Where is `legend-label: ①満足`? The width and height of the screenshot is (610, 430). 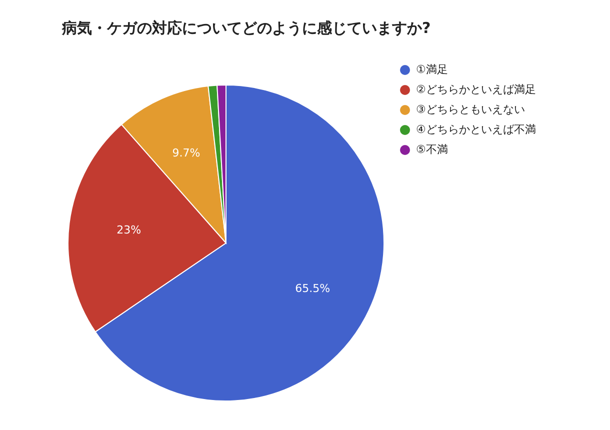
legend-label: ①満足 is located at coordinates (432, 69).